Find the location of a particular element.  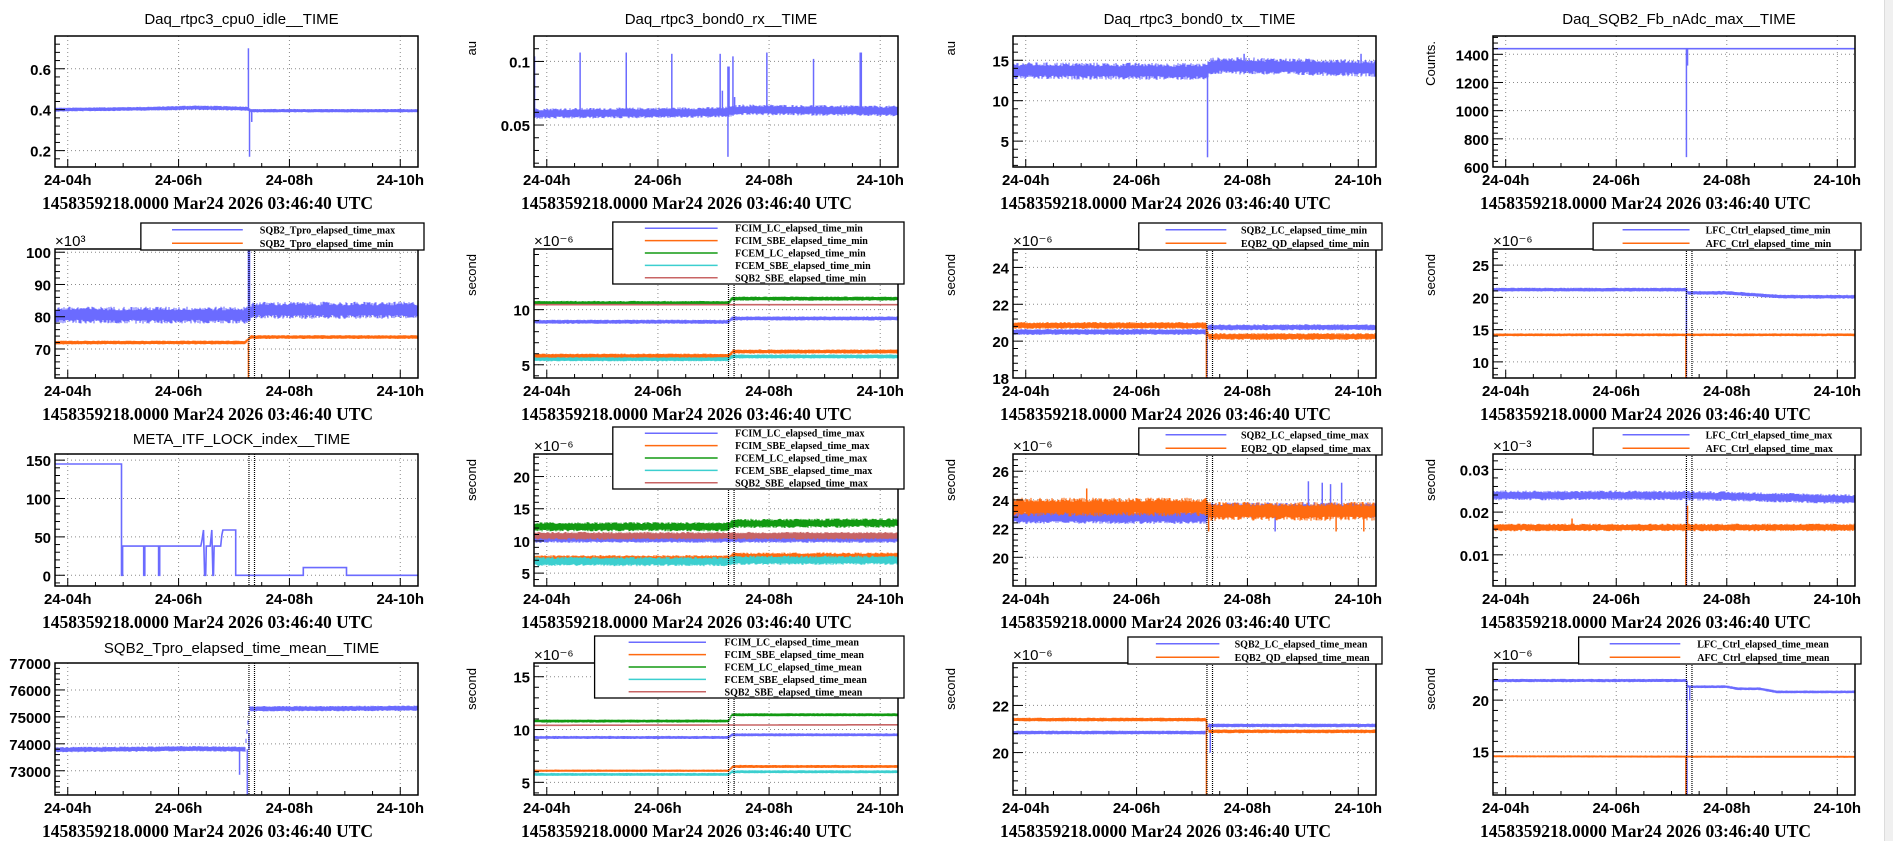

legend-item: FCEM_LC_elapsed_time_max is located at coordinates (755, 459).